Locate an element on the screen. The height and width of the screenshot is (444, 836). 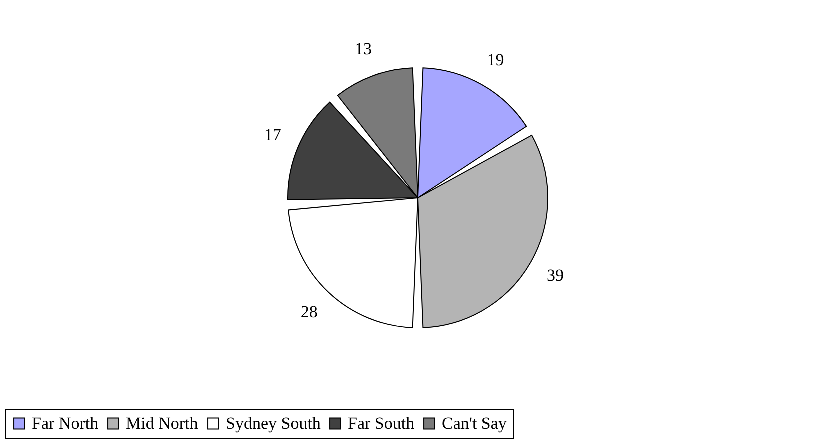
legend-label: Far South is located at coordinates (382, 423).